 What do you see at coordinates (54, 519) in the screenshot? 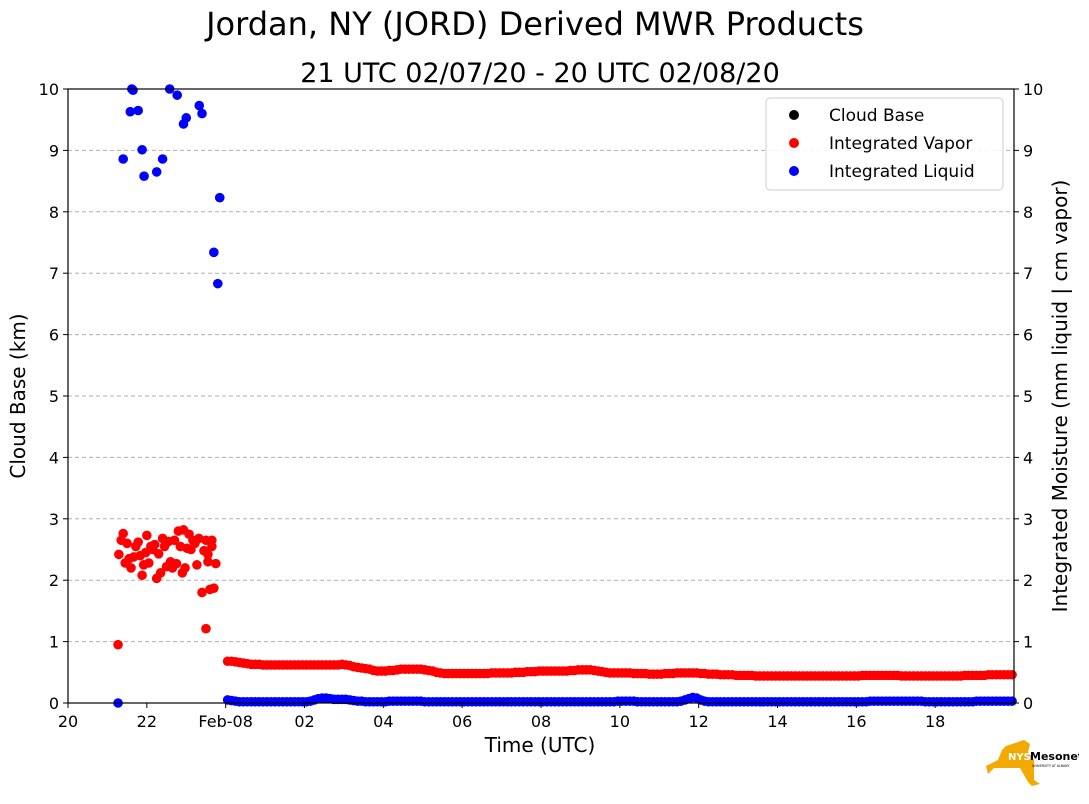
I see `y-tick-label-left: 3` at bounding box center [54, 519].